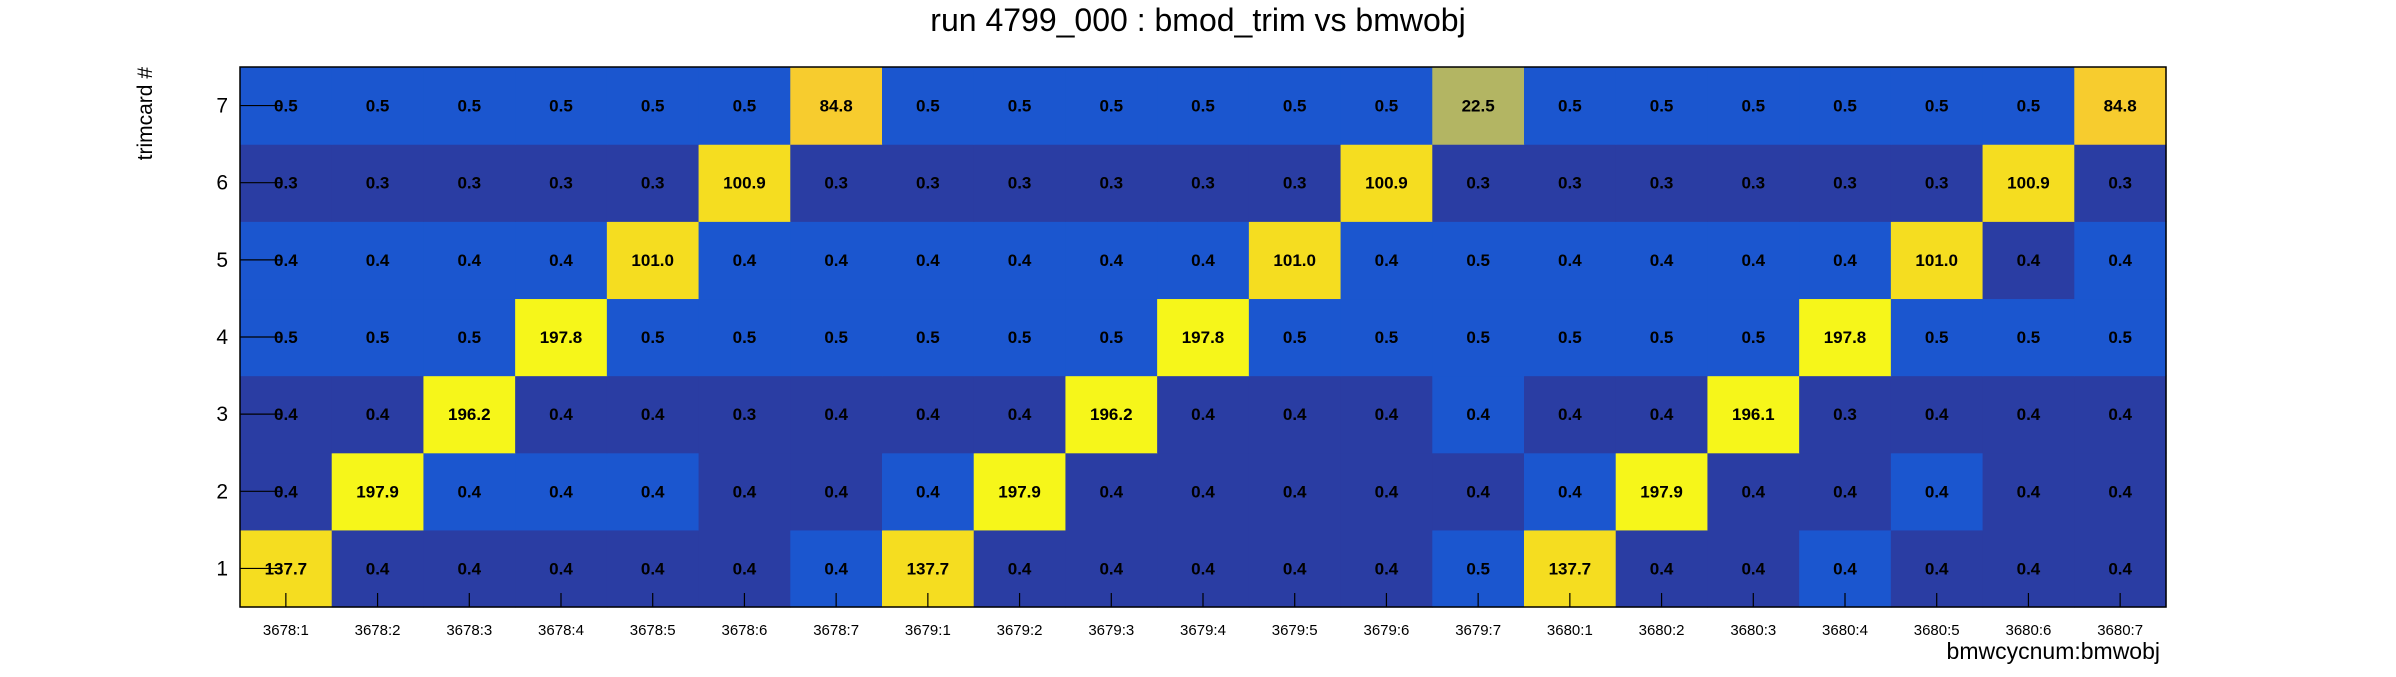 The height and width of the screenshot is (677, 2396). I want to click on cell-value-label: 196.1, so click(1753, 414).